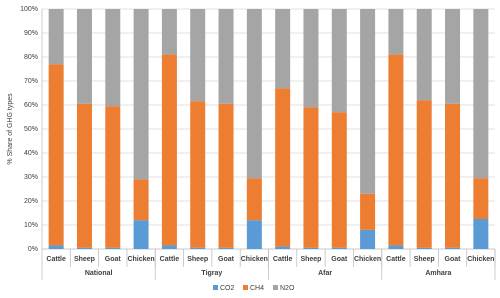 This screenshot has height=298, width=500. I want to click on y-tick-label: 50%, so click(31, 129).